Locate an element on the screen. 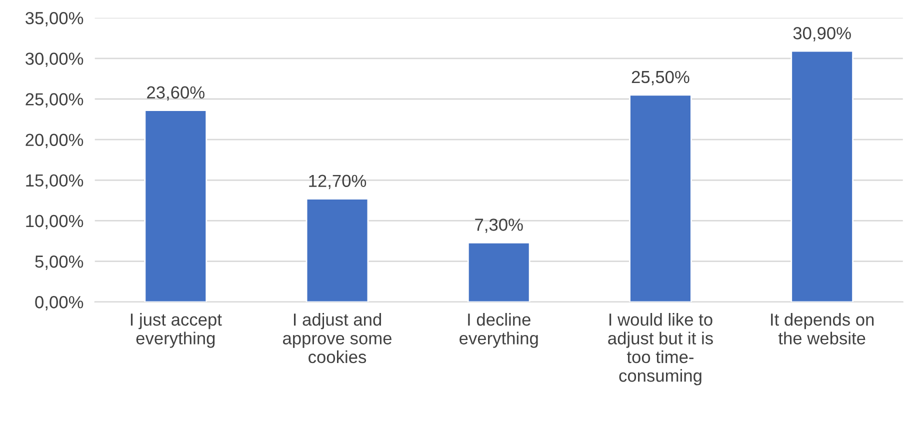  y-tick-label: 20,00% is located at coordinates (55, 141).